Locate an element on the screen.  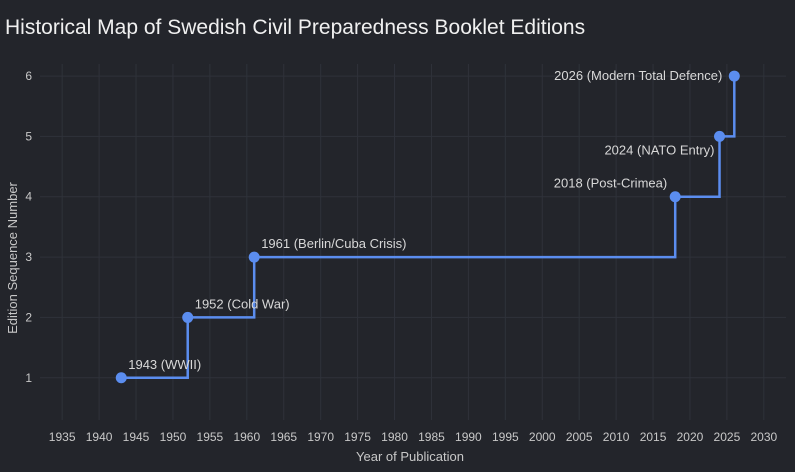
y-axis-title: Edition Sequence Number is located at coordinates (12, 257).